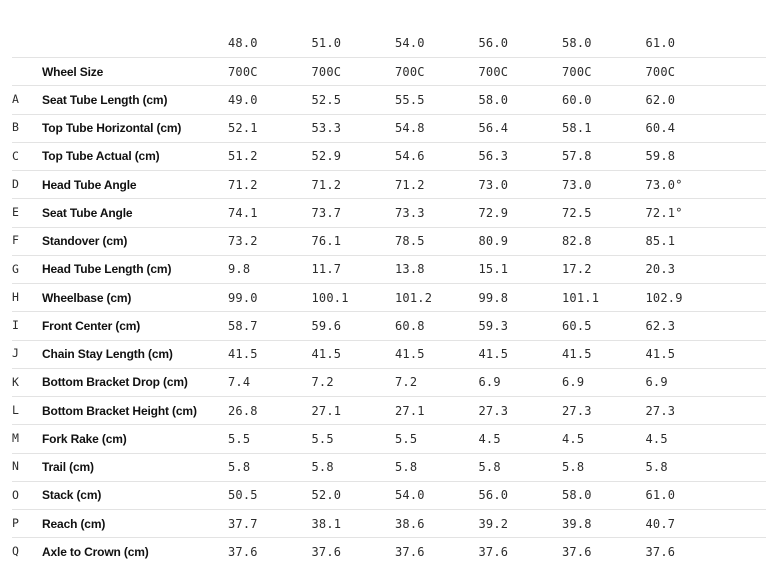 The width and height of the screenshot is (771, 580). I want to click on row-value: 54.6, so click(410, 156).